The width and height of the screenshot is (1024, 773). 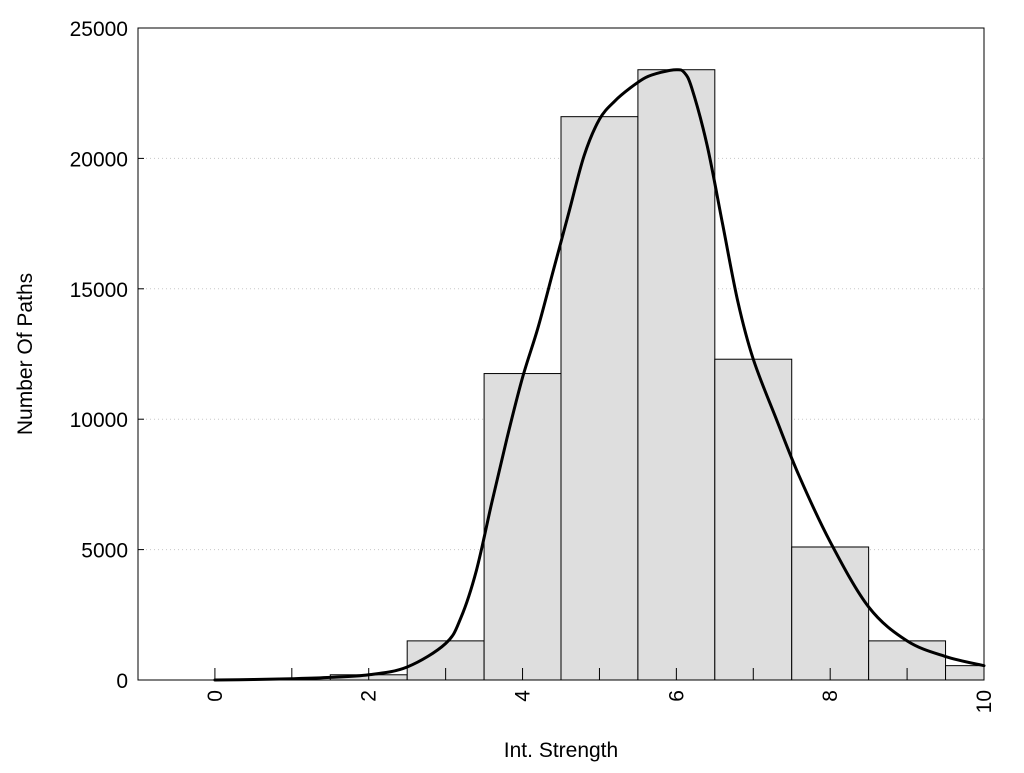 I want to click on y-tick-label: 15000, so click(x=99, y=290).